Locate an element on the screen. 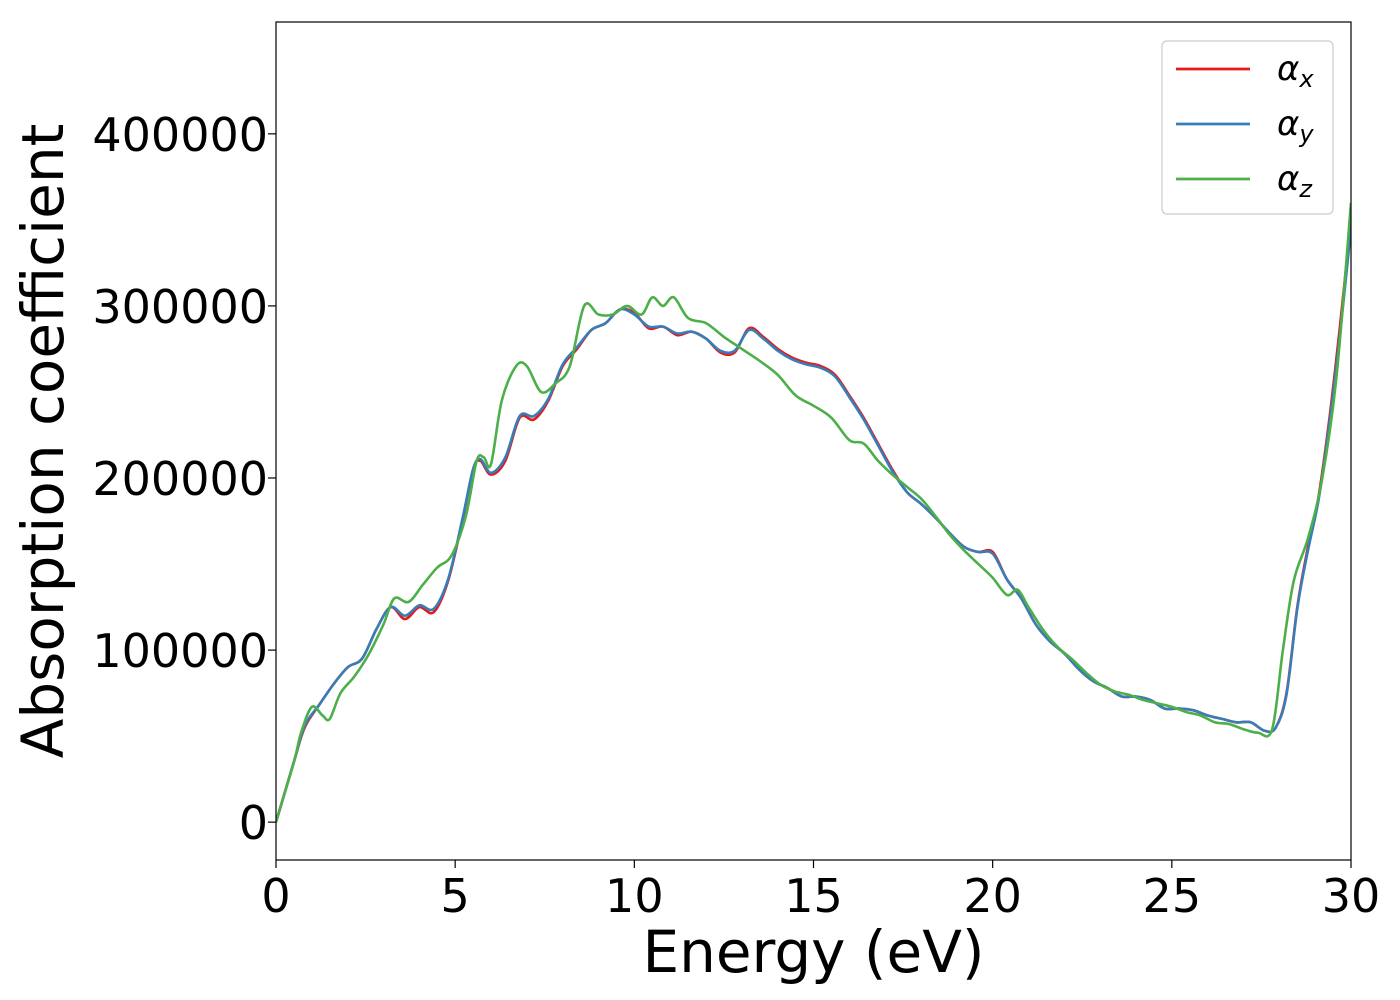  legend: αx αy αz is located at coordinates (1247, 127).